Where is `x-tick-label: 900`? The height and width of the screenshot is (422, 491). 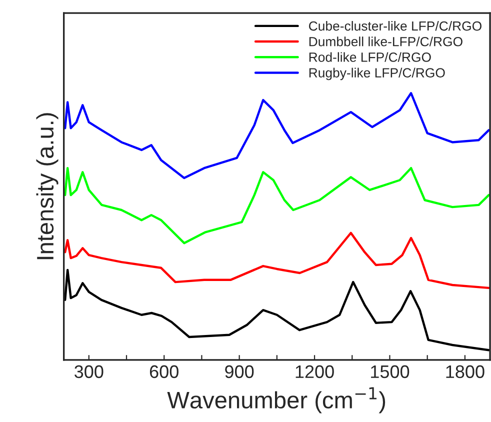 x-tick-label: 900 is located at coordinates (239, 371).